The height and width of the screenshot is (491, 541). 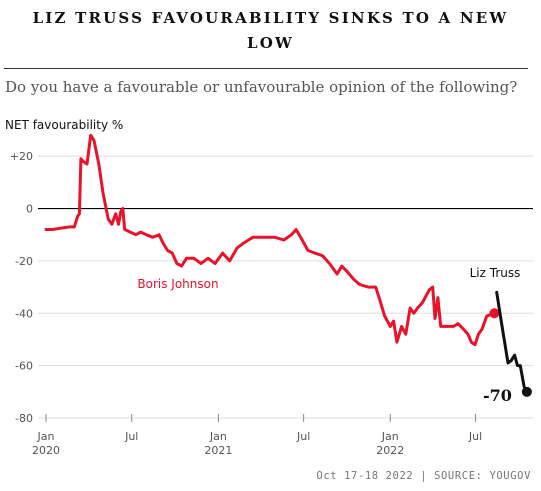 I want to click on johnson-series-label: Boris Johnson, so click(x=177, y=284).